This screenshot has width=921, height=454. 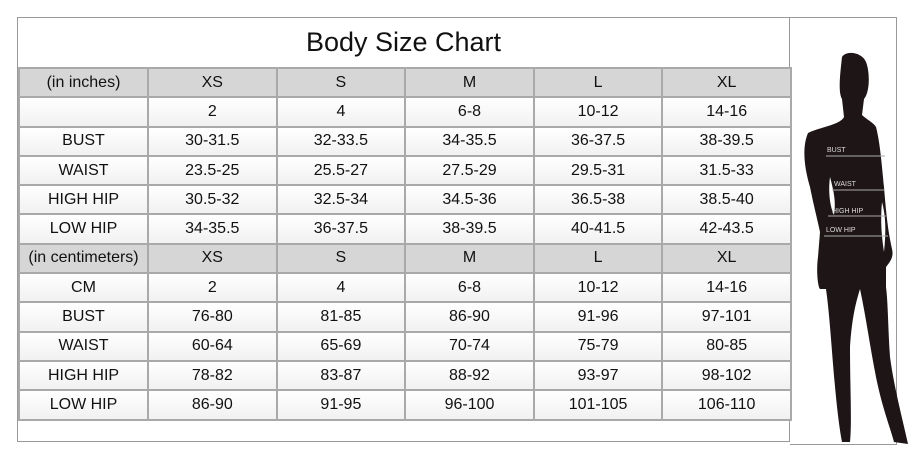 What do you see at coordinates (212, 346) in the screenshot?
I see `table-cell: 60-64` at bounding box center [212, 346].